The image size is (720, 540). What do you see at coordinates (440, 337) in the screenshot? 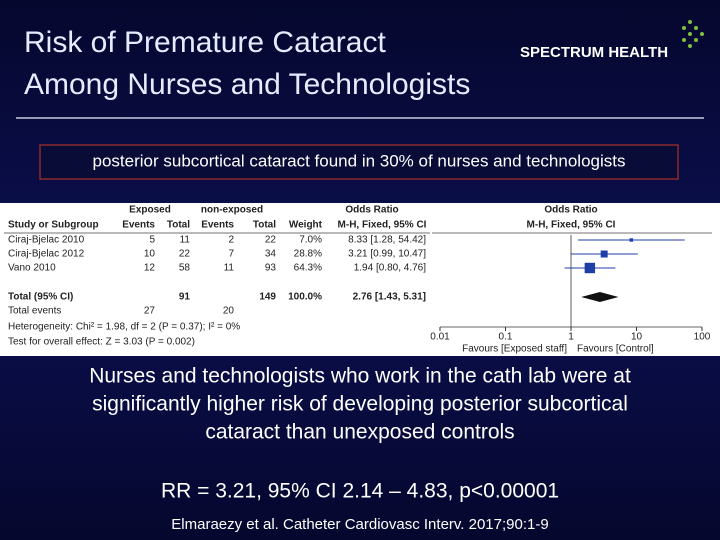
I see `x-tick-label: 0.01` at bounding box center [440, 337].